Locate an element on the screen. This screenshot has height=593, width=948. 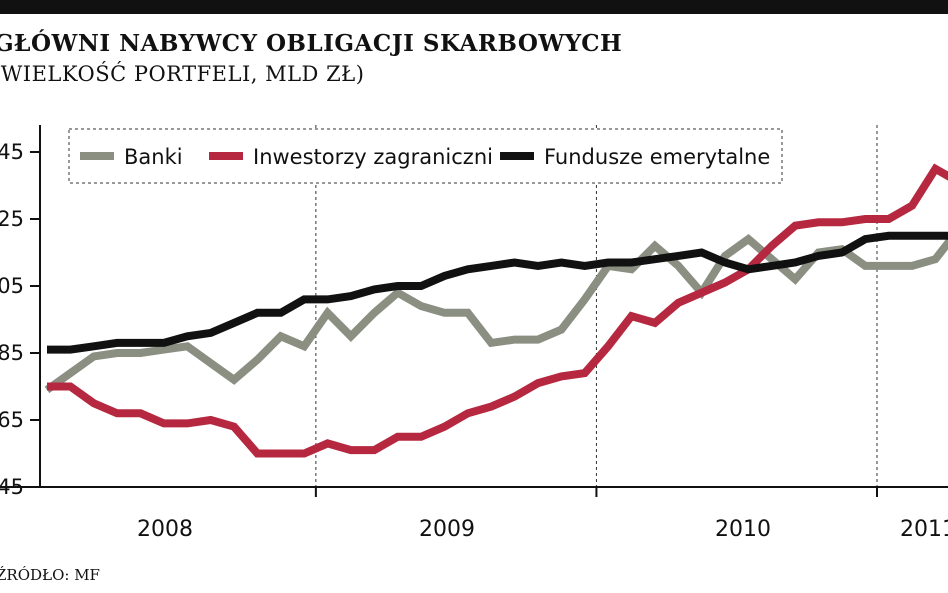
y-tick-label: 85 is located at coordinates (12, 353).